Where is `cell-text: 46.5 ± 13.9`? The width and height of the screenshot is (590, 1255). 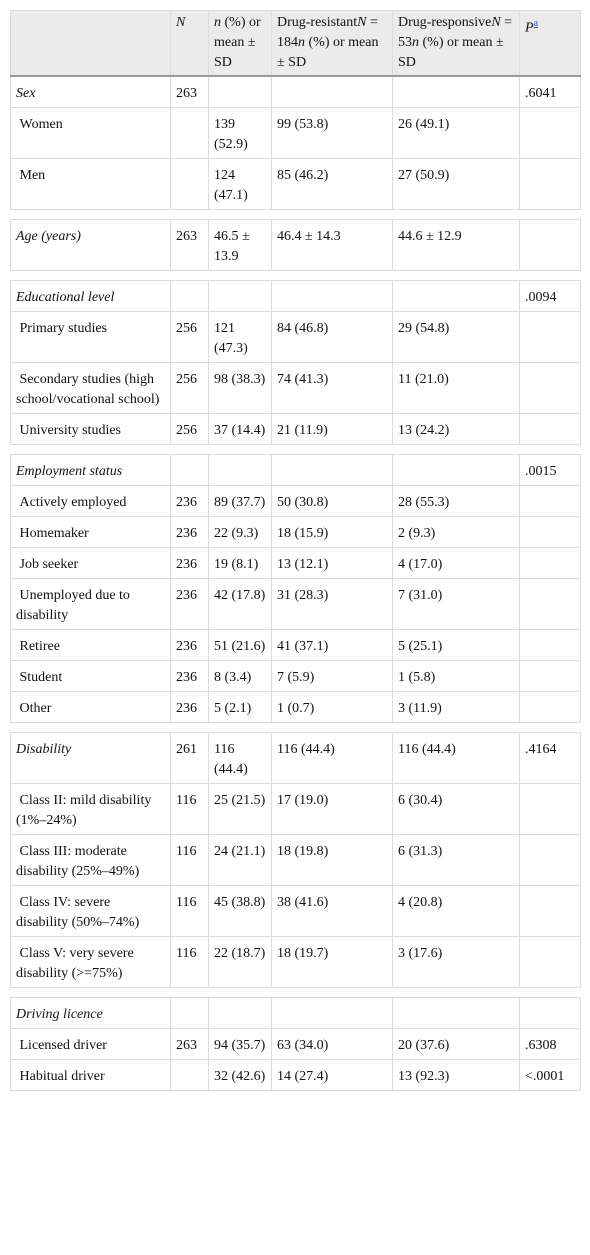
cell-text: 46.5 ± 13.9 is located at coordinates (232, 246).